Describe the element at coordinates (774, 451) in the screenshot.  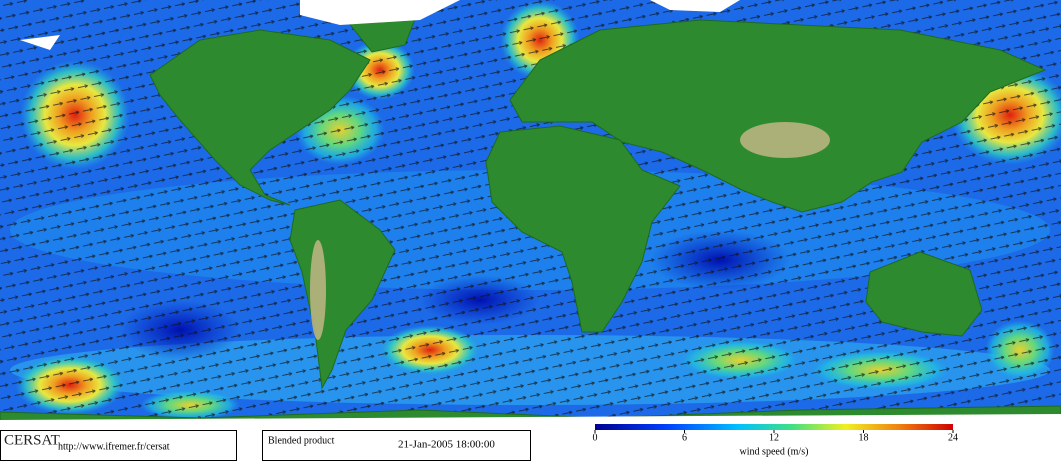
I see `colorbar-label: wind speed (m/s)` at that location.